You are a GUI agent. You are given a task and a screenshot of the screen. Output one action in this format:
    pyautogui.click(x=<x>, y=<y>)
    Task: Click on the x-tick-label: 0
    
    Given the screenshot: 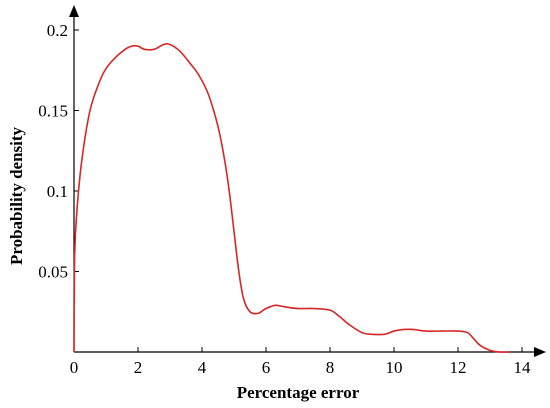 What is the action you would take?
    pyautogui.click(x=74, y=367)
    